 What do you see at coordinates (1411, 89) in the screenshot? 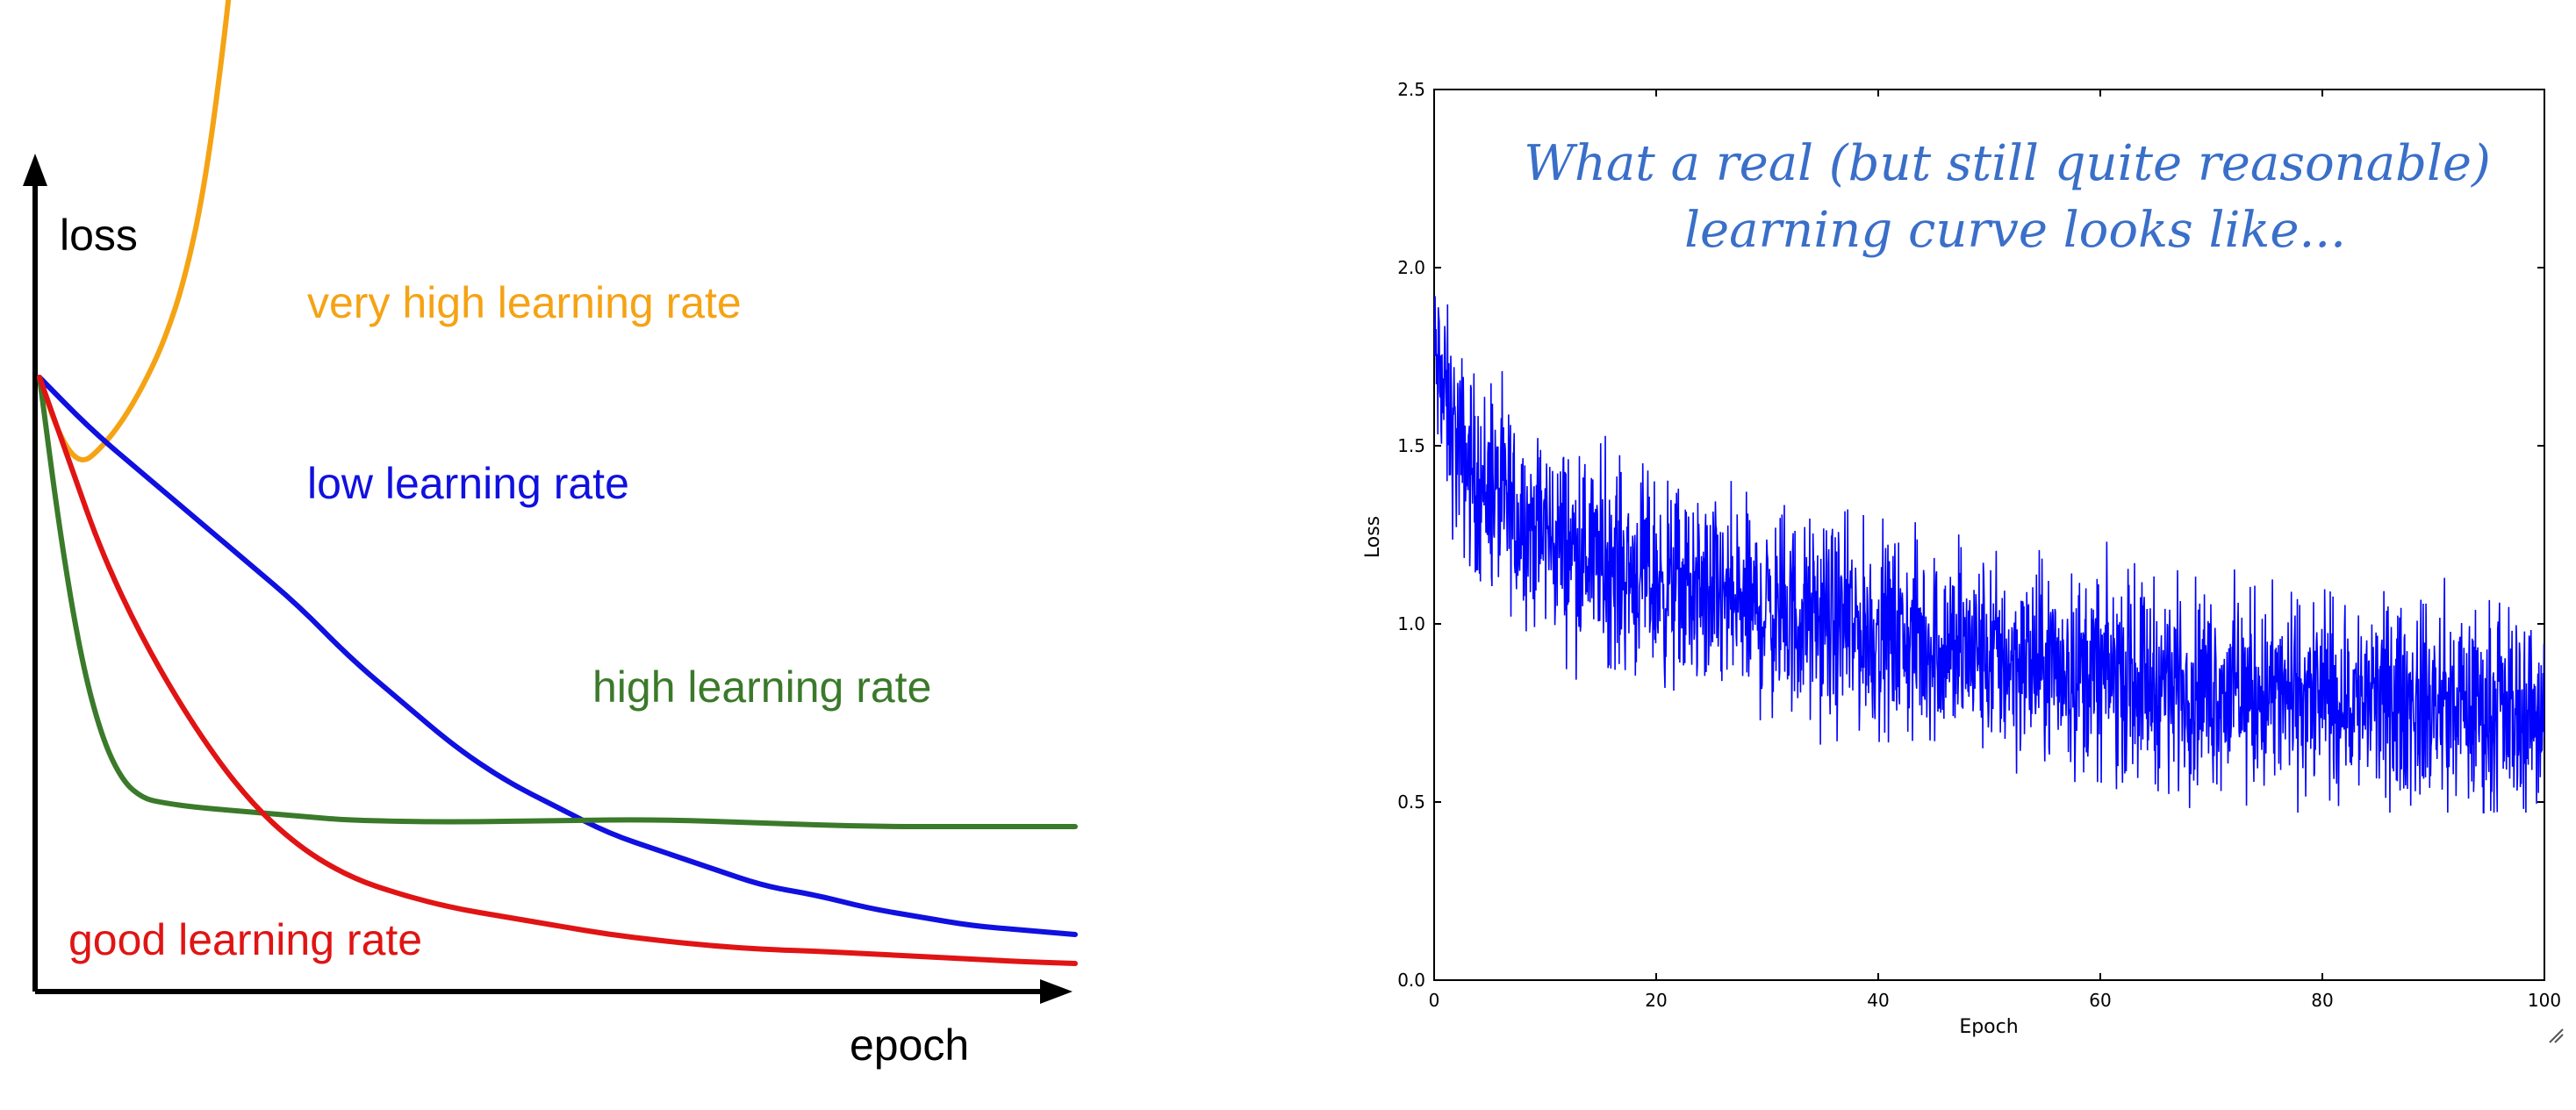
I see `y-tick-label: 2.5` at bounding box center [1411, 89].